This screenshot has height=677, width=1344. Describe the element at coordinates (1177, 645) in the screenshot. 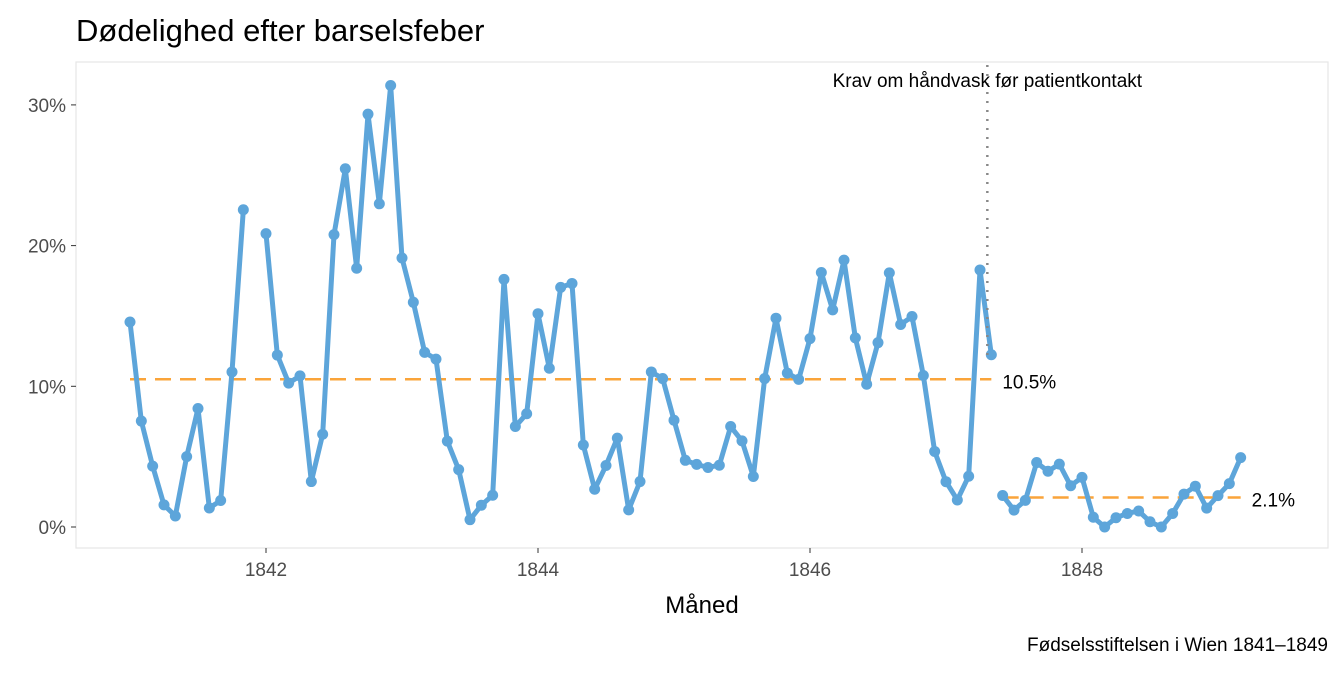

I see `caption: Fødselsstiftelsen i Wien 1841–1849` at that location.